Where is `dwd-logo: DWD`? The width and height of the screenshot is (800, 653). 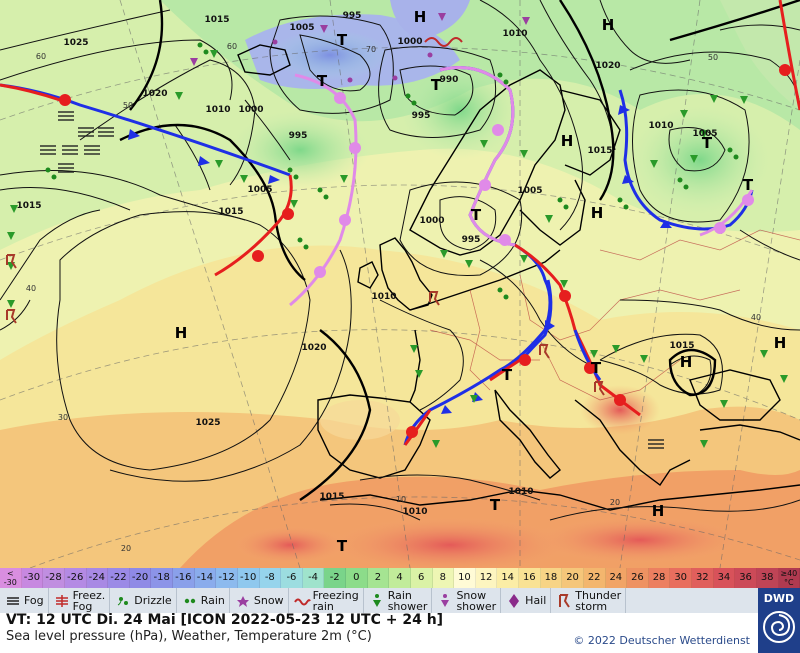
dwd-logo: DWD is located at coordinates (779, 620).